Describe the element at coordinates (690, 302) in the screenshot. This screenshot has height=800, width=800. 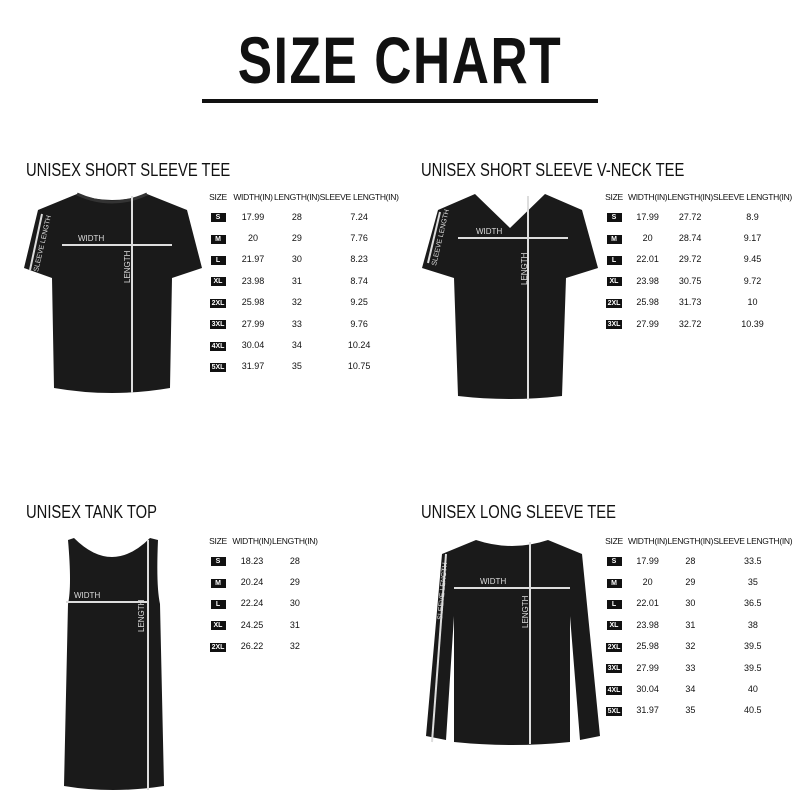
I see `measurement-cell: 31.73` at that location.